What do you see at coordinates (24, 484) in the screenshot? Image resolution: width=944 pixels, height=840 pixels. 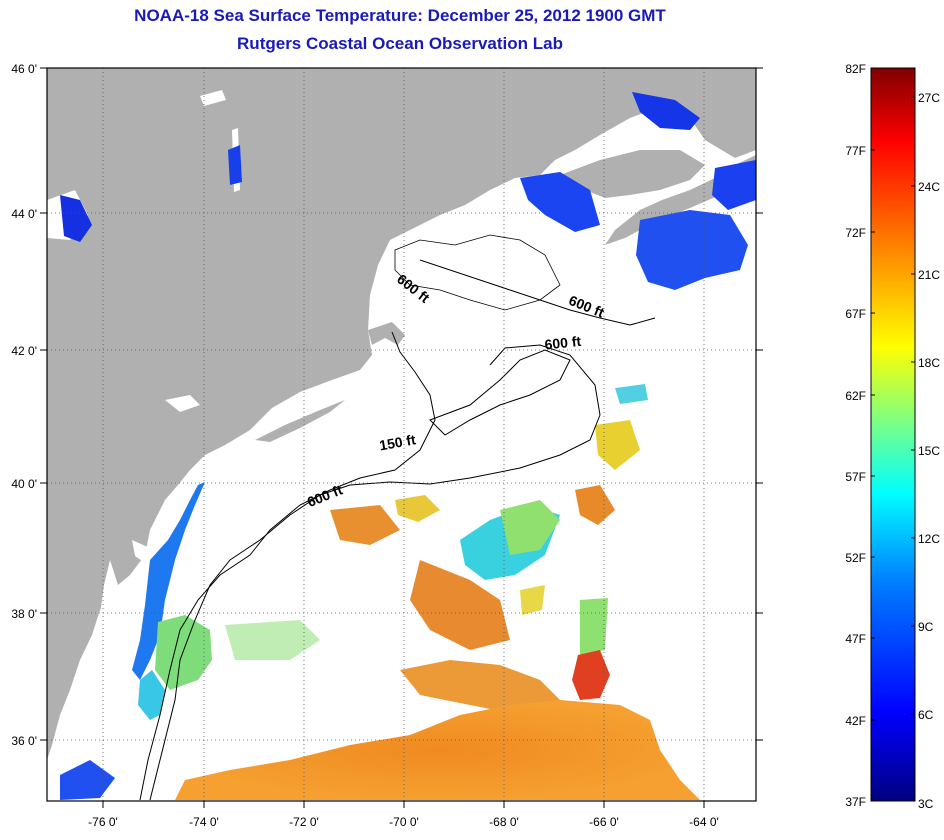 I see `lat-label-40: 40 0'` at bounding box center [24, 484].